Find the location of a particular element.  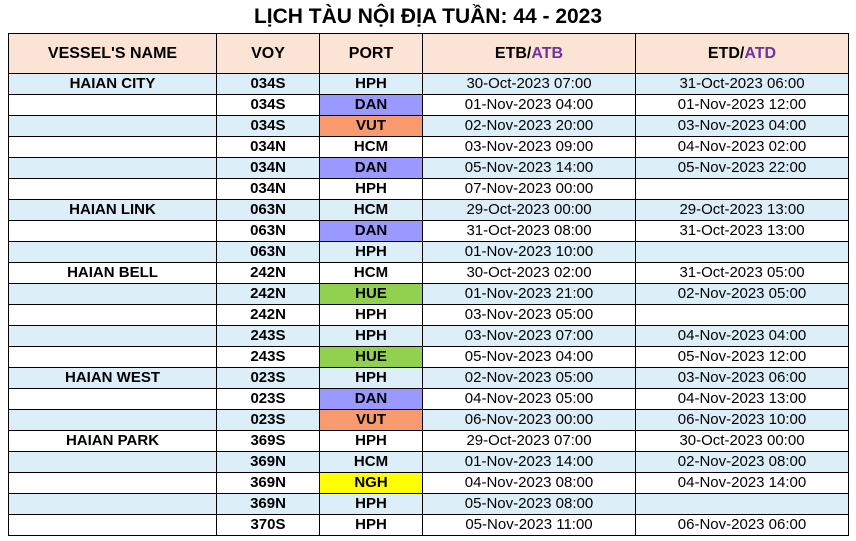

etb-cell: 05-Nov-2023 04:00 is located at coordinates (529, 357).